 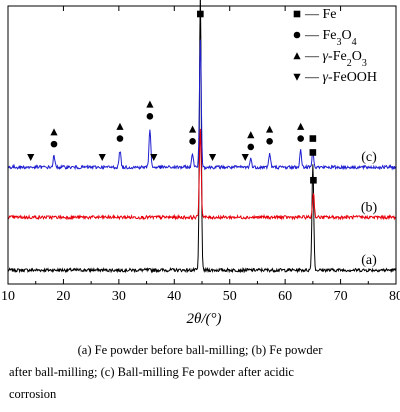 I want to click on series-label-0: (a), so click(x=369, y=260).